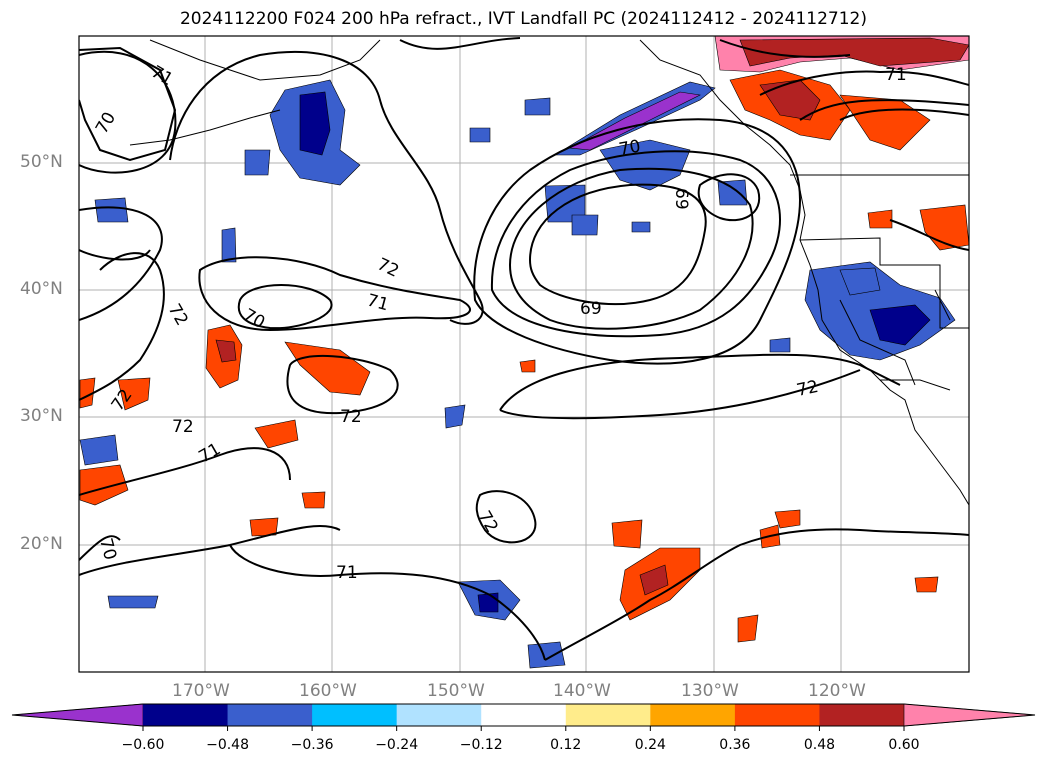 The image size is (1047, 765). I want to click on colorbar-tick-label: 0.48, so click(819, 745).